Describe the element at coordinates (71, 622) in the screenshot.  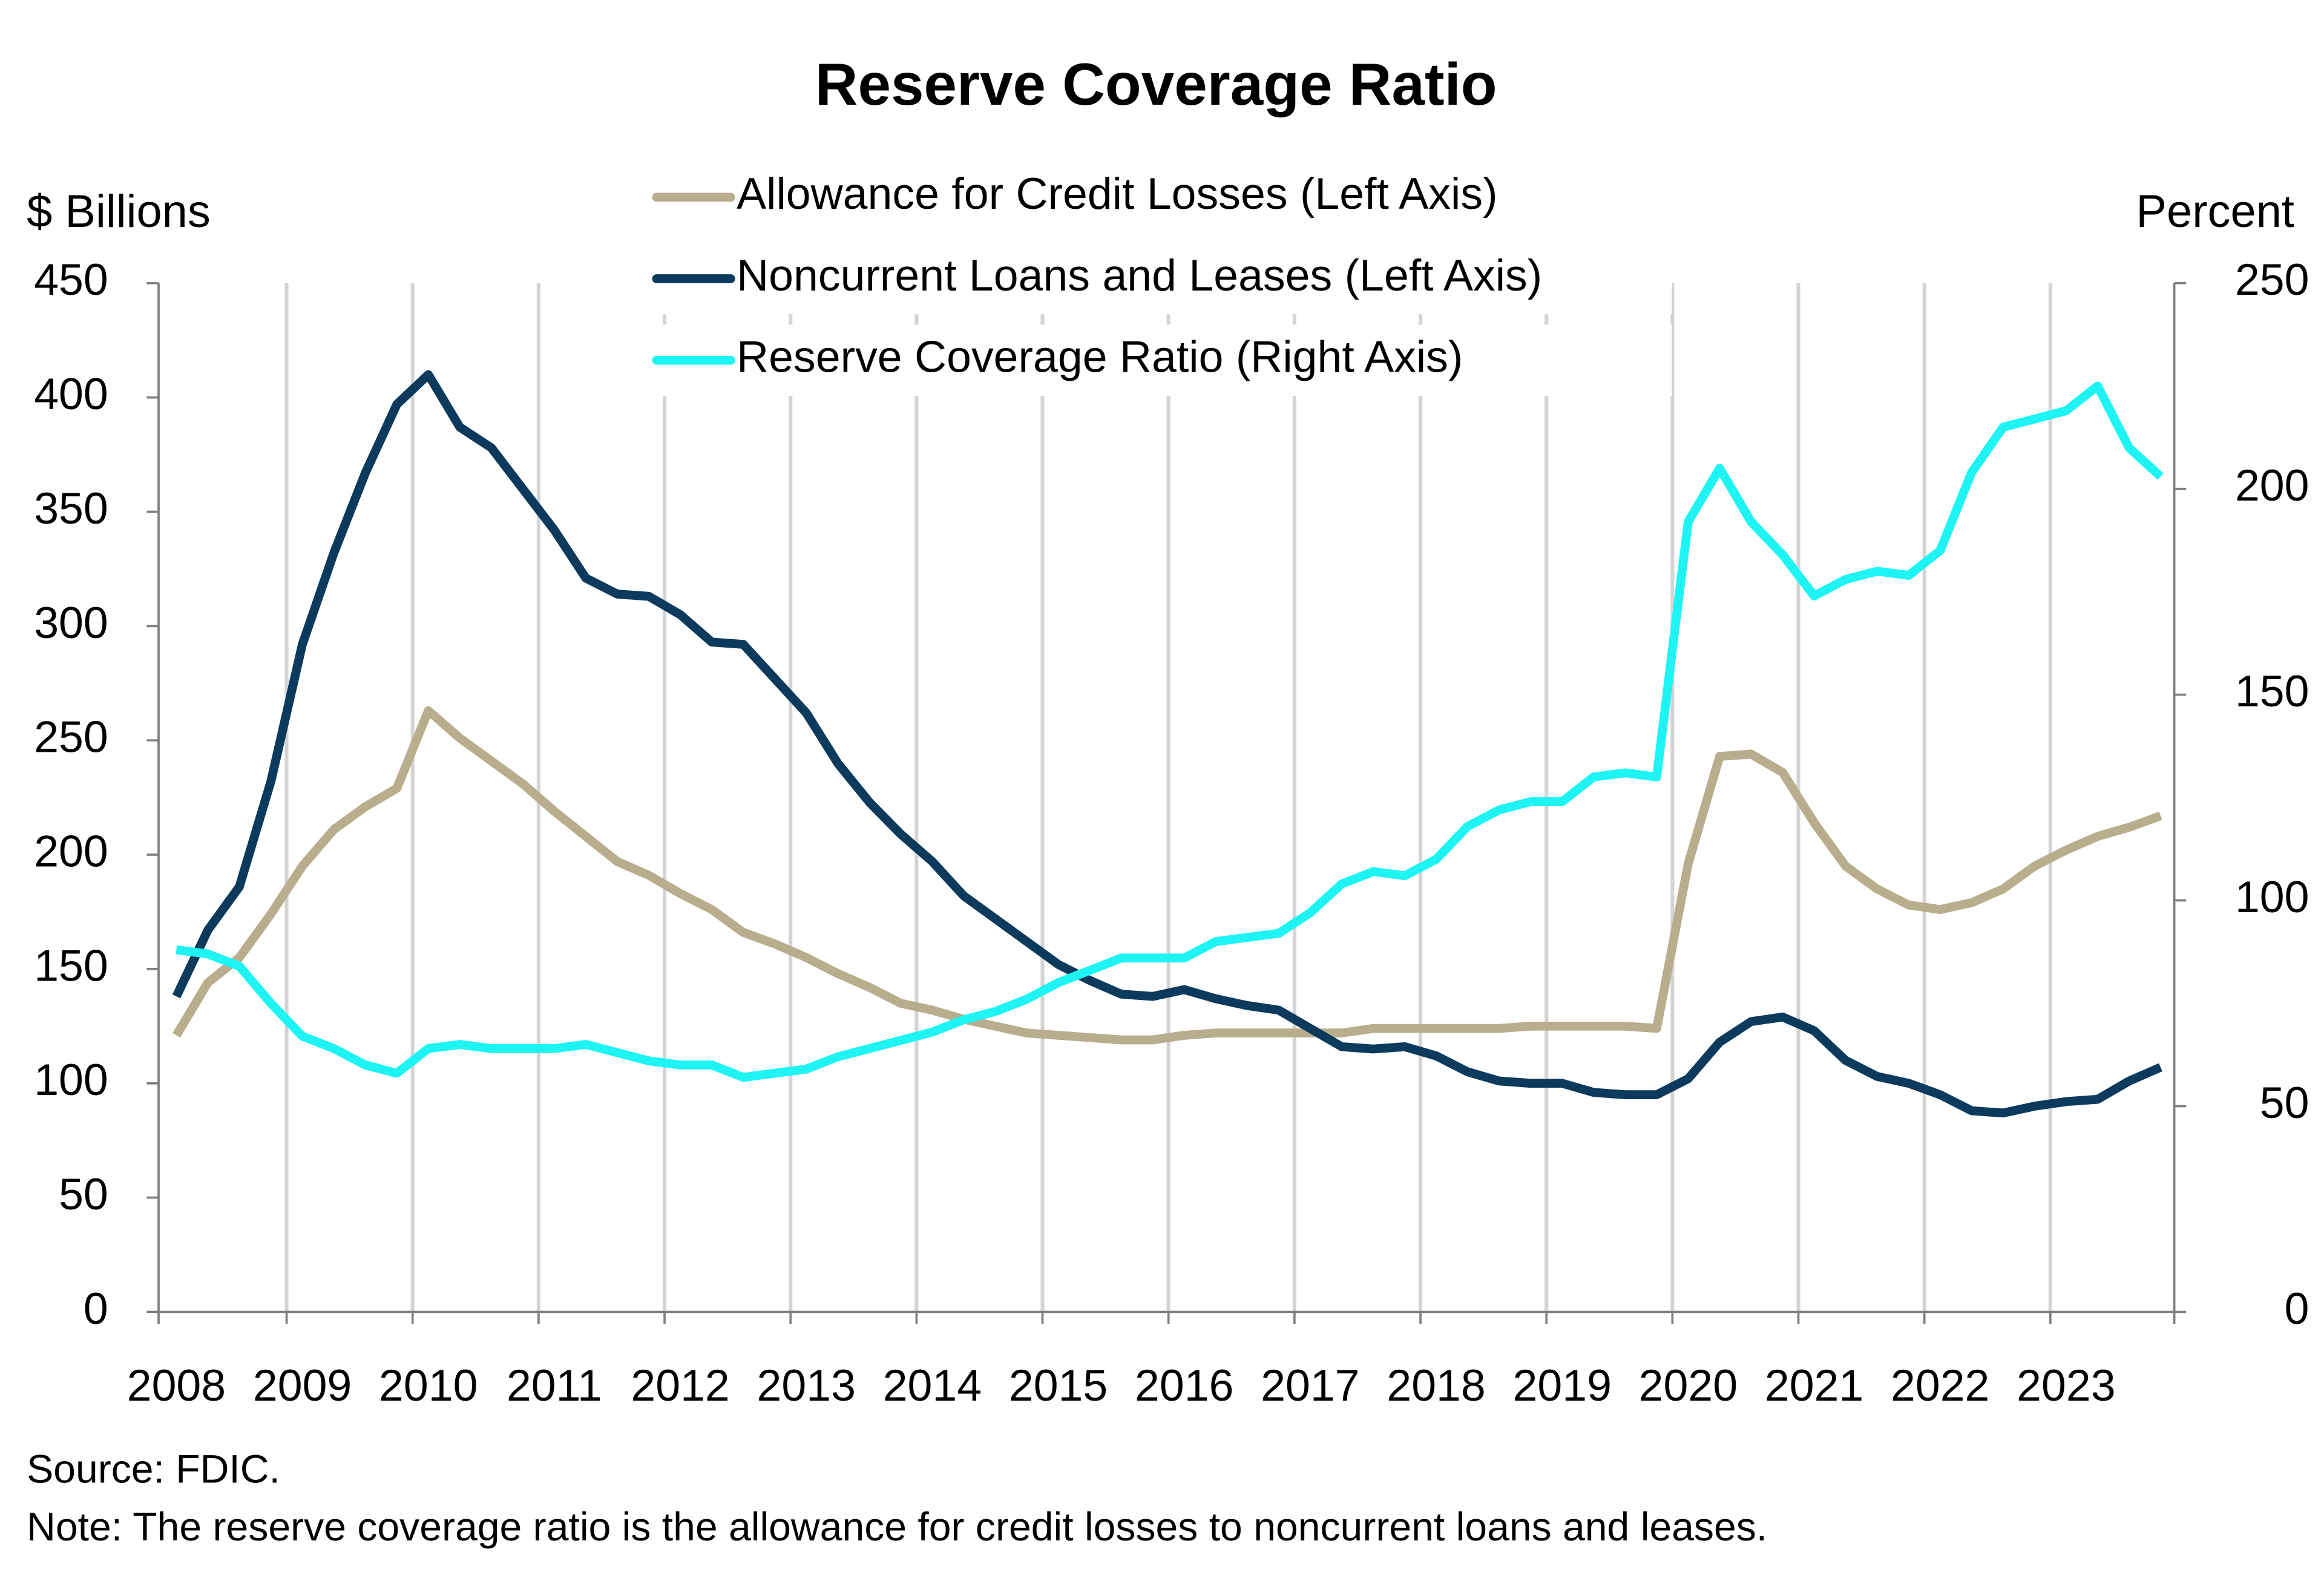
I see `y-tick-label: 300` at that location.